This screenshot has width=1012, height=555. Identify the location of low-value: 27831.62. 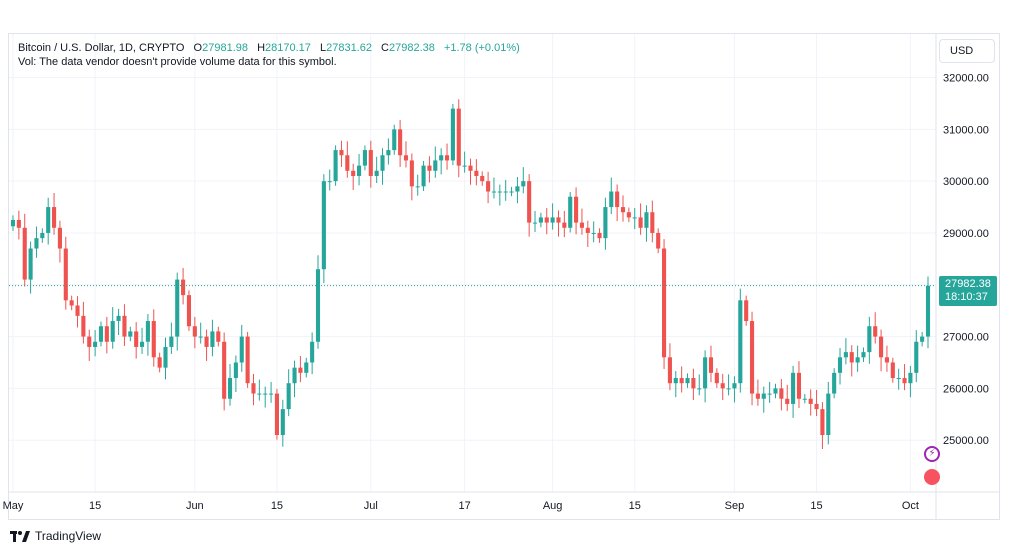
(349, 48).